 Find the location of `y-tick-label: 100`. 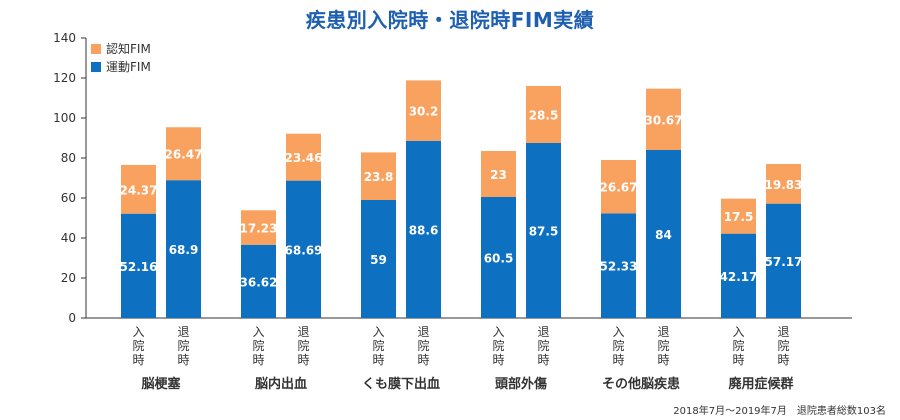

y-tick-label: 100 is located at coordinates (64, 118).